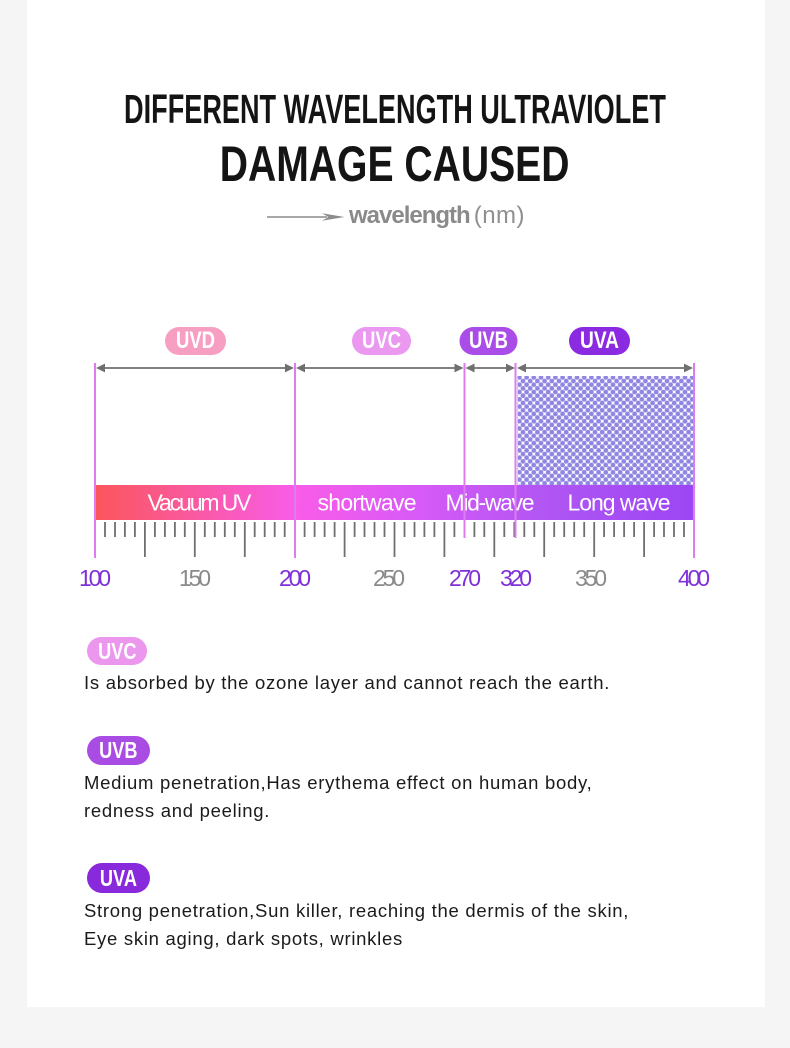 This screenshot has height=1048, width=790. What do you see at coordinates (195, 578) in the screenshot?
I see `svg-text: 150` at bounding box center [195, 578].